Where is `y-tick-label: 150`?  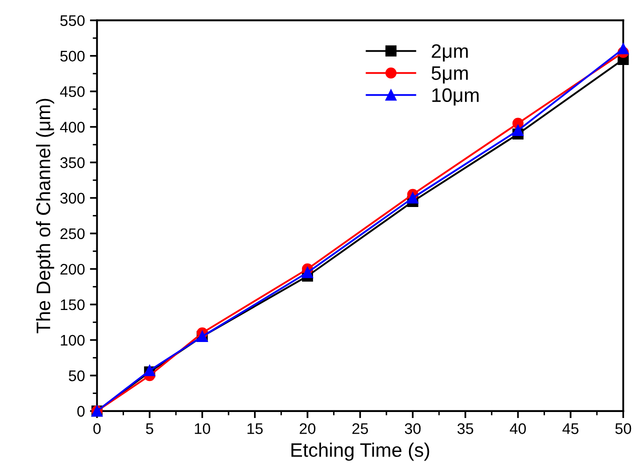
y-tick-label: 150 is located at coordinates (72, 304).